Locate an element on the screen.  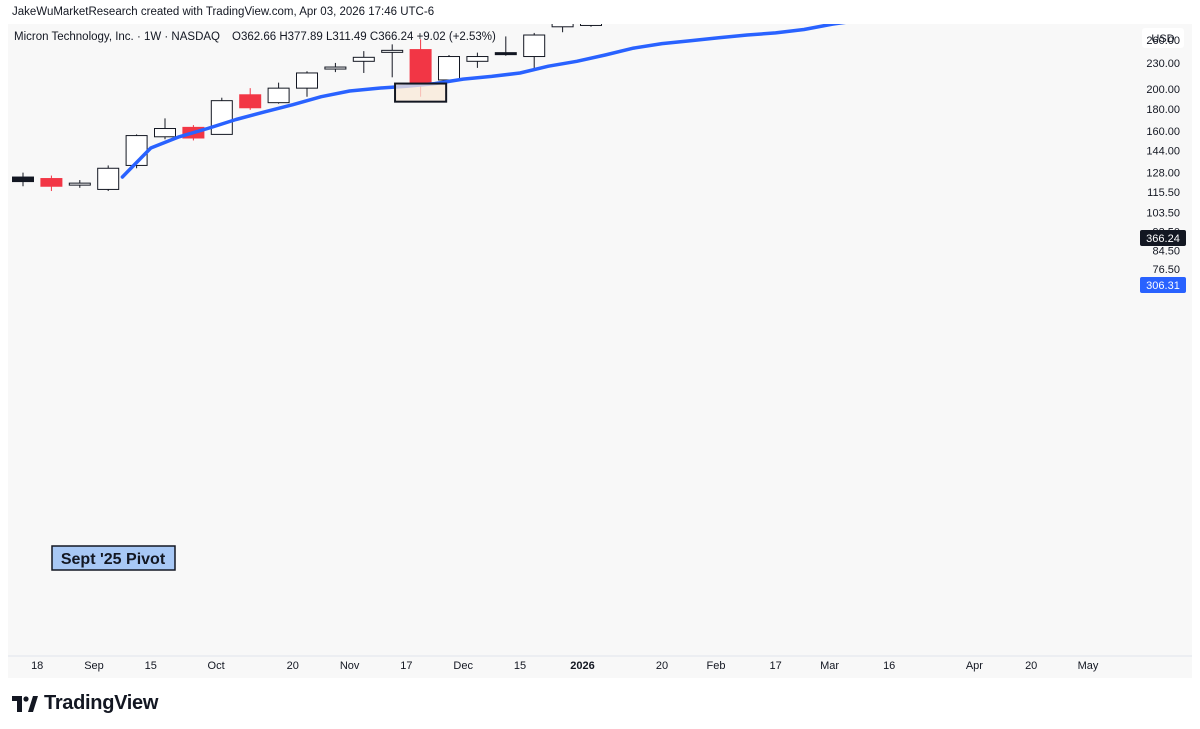
time-tick-label: Mar is located at coordinates (829, 666).